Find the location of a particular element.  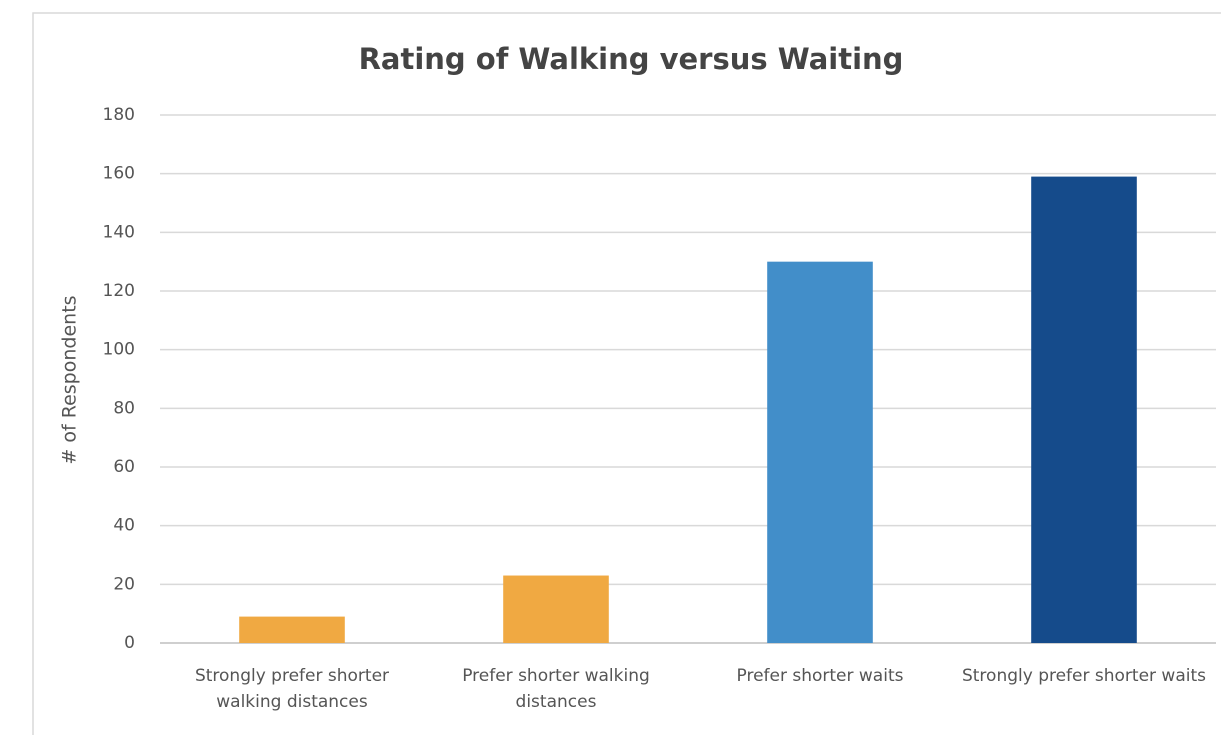

y-tick-label: 20 is located at coordinates (124, 584).